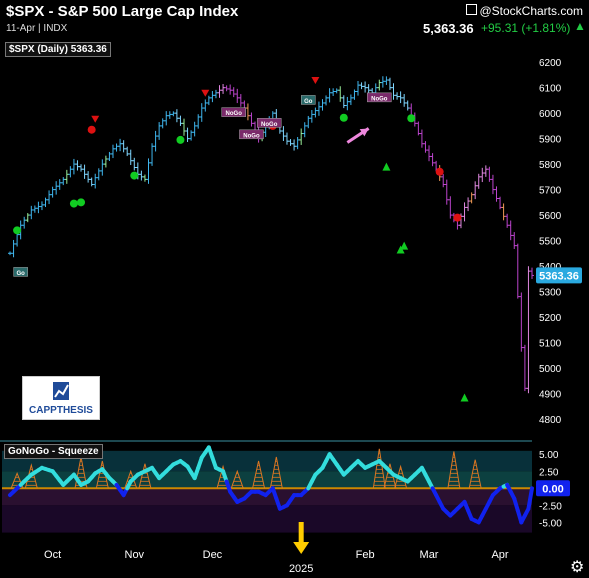  I want to click on y-tick-label: 5300, so click(550, 293).